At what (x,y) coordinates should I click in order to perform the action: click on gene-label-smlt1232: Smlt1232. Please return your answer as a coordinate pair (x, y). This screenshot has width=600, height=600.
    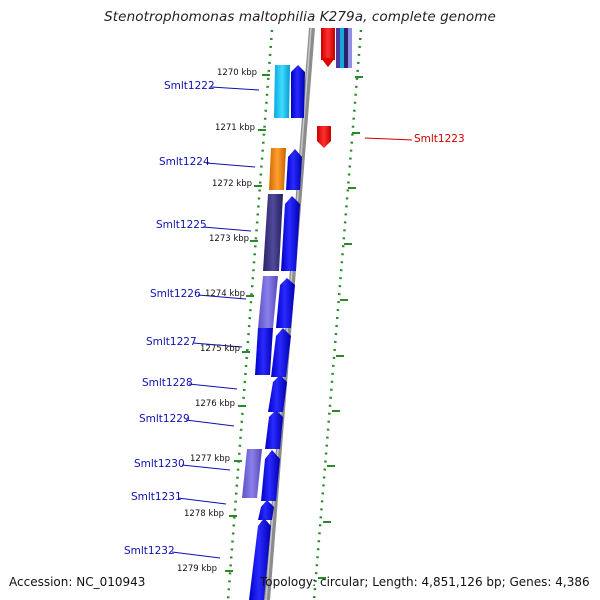
    Looking at the image, I should click on (149, 551).